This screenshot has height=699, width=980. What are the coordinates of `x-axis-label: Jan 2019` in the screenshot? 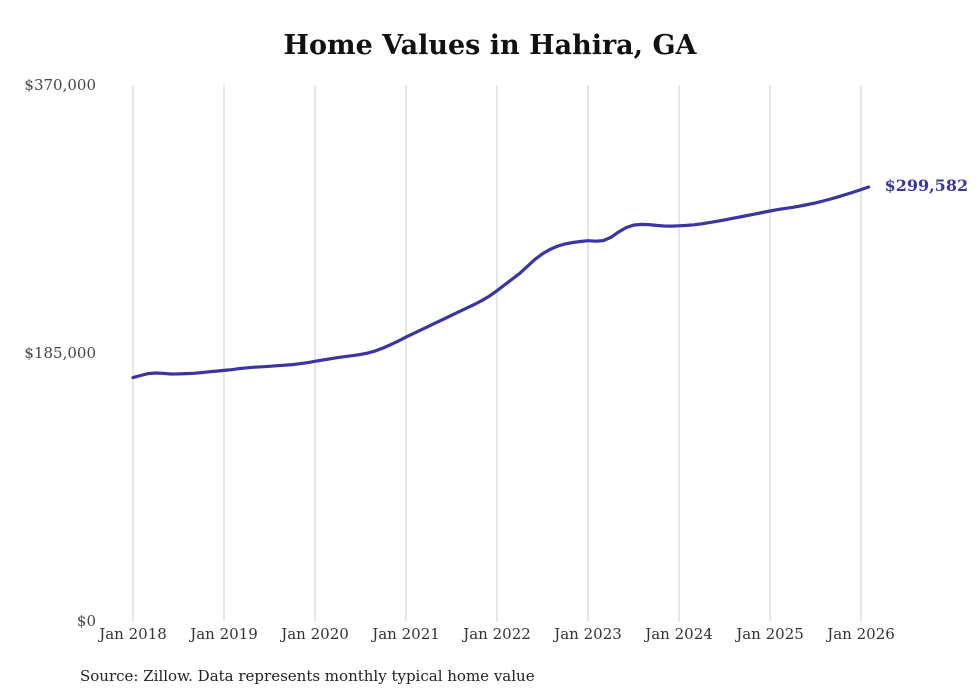 It's located at (224, 634).